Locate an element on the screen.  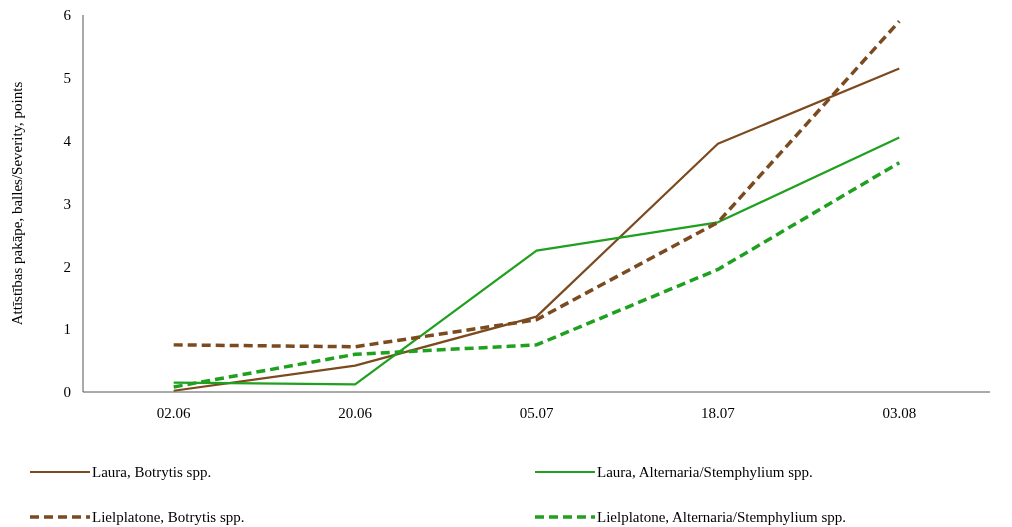
y-tick-label: 6 is located at coordinates (67, 15).